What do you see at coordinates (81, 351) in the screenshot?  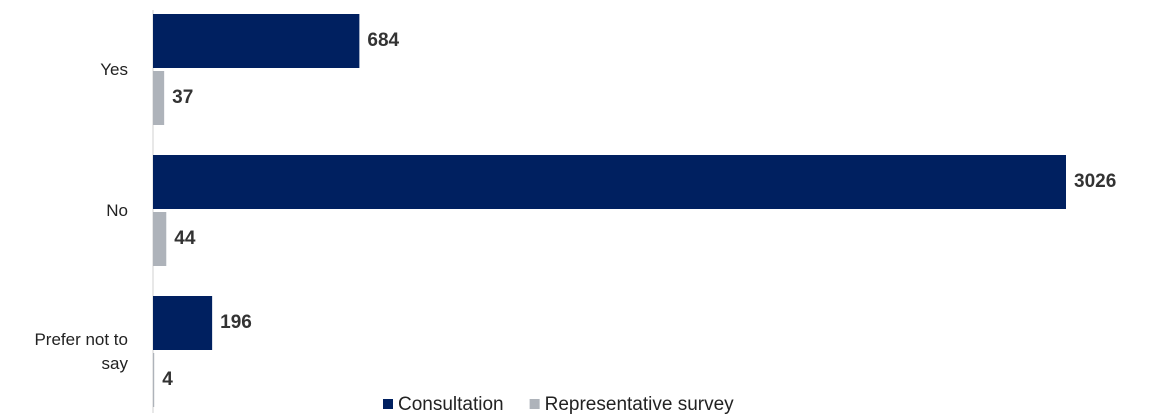 I see `category-label: Prefer not to say` at bounding box center [81, 351].